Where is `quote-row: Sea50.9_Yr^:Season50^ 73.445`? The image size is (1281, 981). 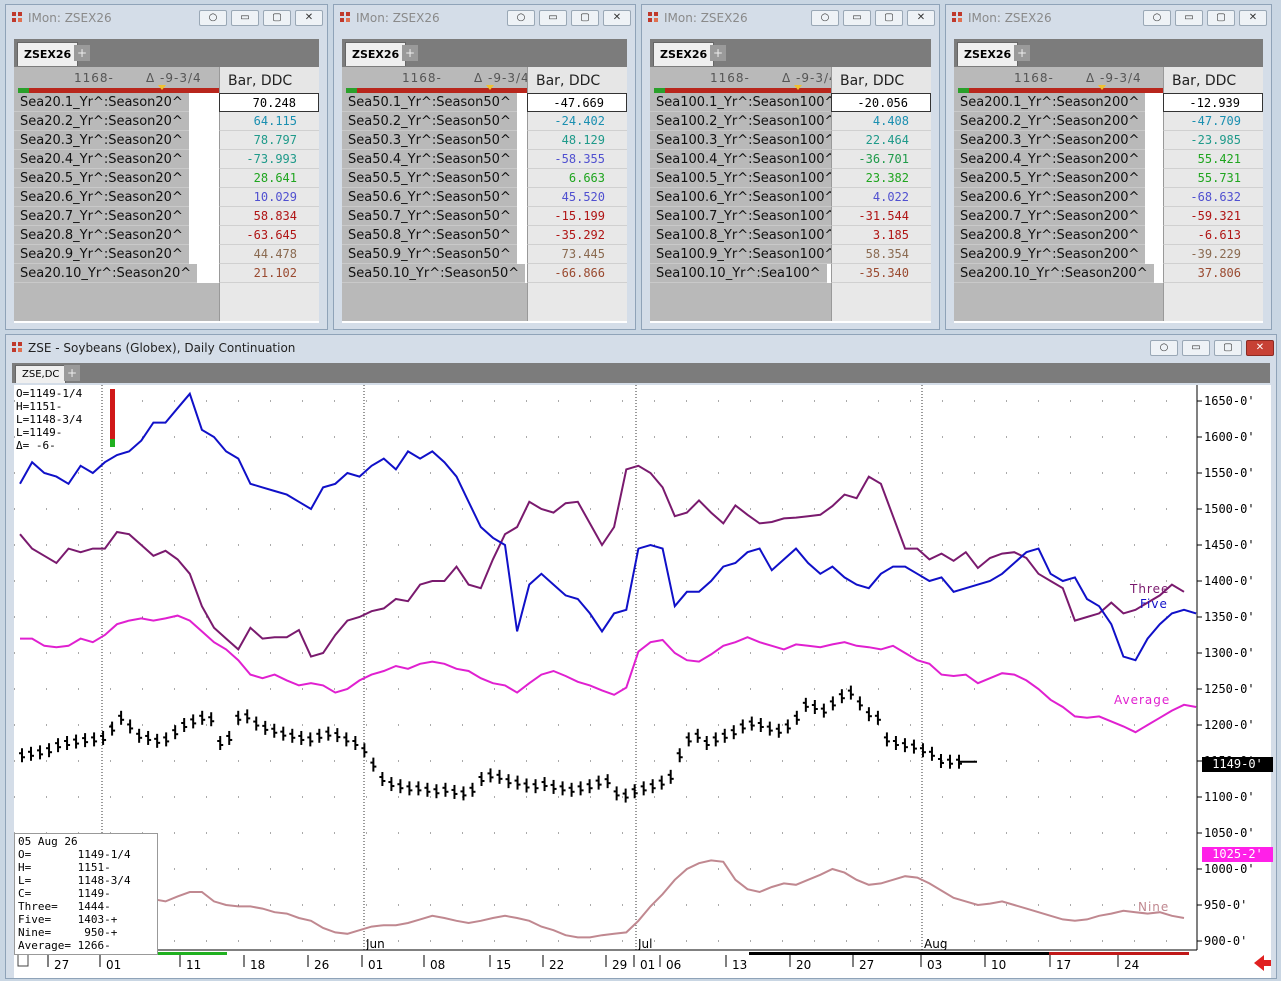 quote-row: Sea50.9_Yr^:Season50^ 73.445 is located at coordinates (484, 254).